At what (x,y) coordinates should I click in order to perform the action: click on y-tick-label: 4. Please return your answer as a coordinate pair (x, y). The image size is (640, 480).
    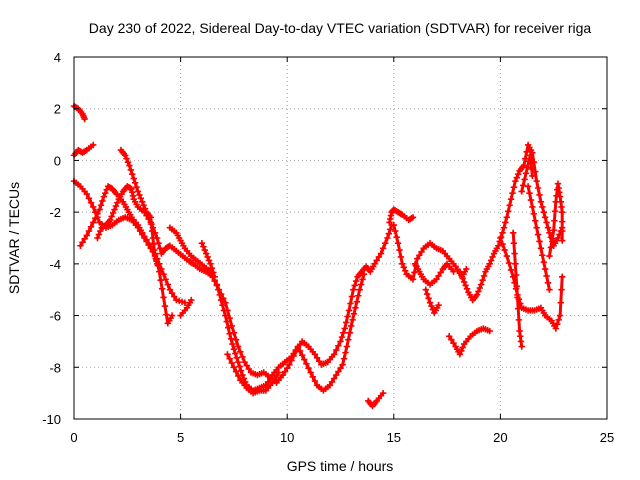
    Looking at the image, I should click on (57, 57).